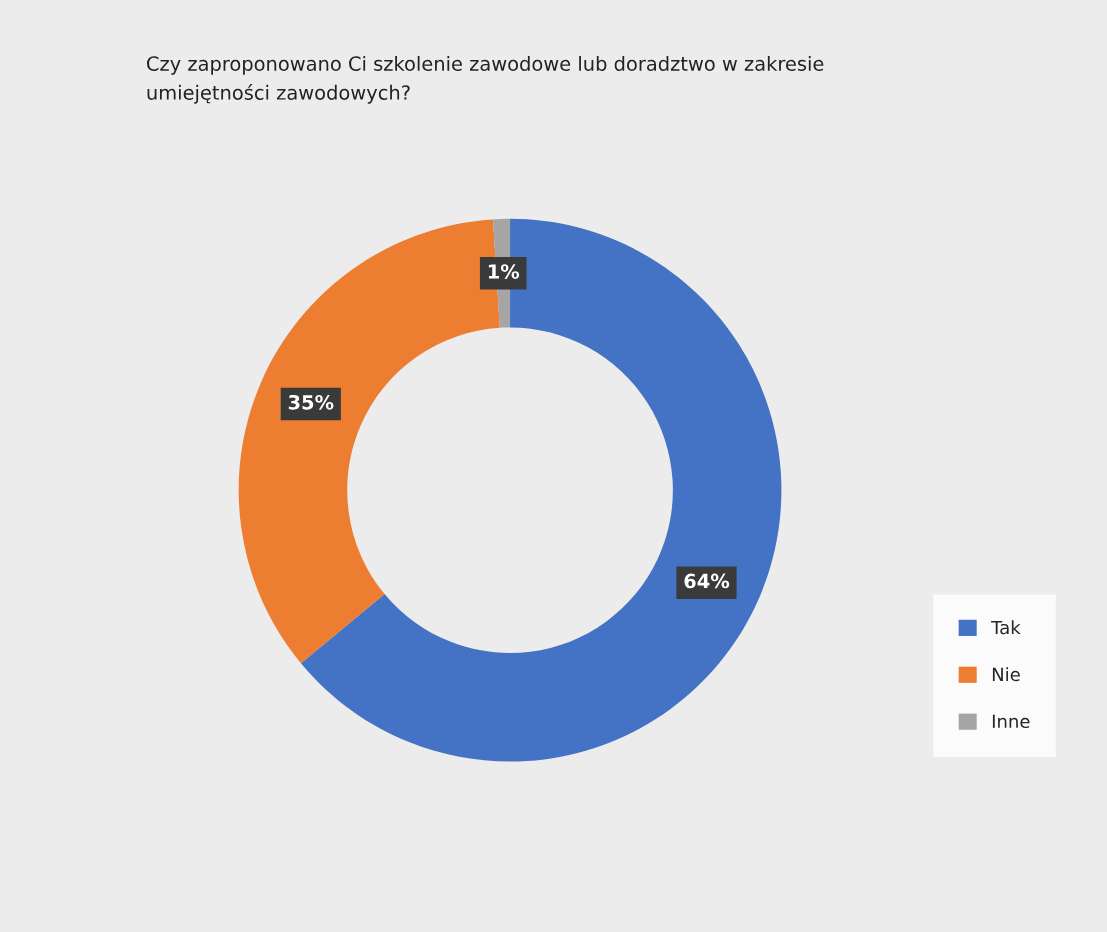 The width and height of the screenshot is (1107, 932). I want to click on legend-label: Inne, so click(1011, 721).